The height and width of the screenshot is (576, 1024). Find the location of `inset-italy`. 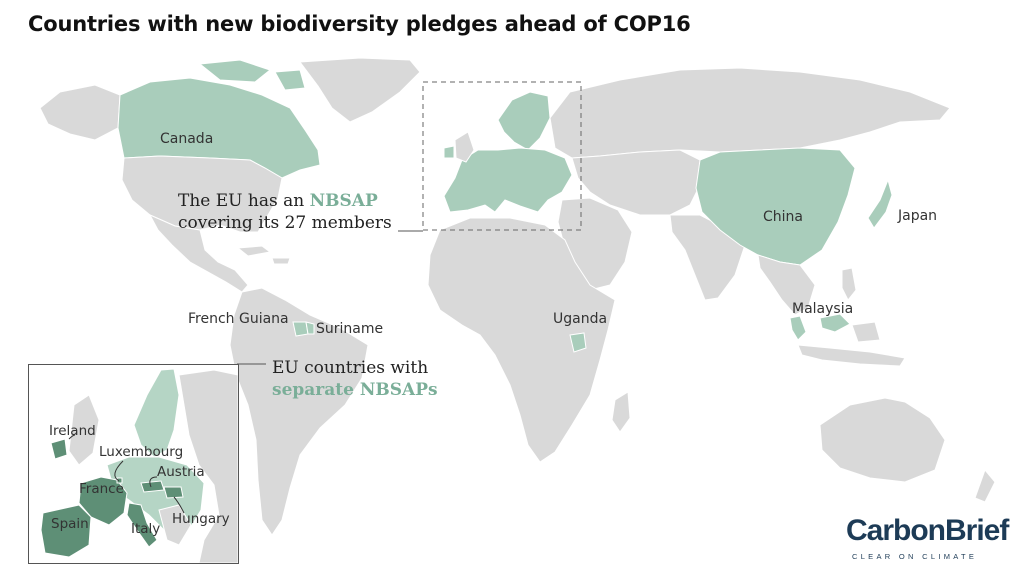

inset-italy is located at coordinates (142, 525).